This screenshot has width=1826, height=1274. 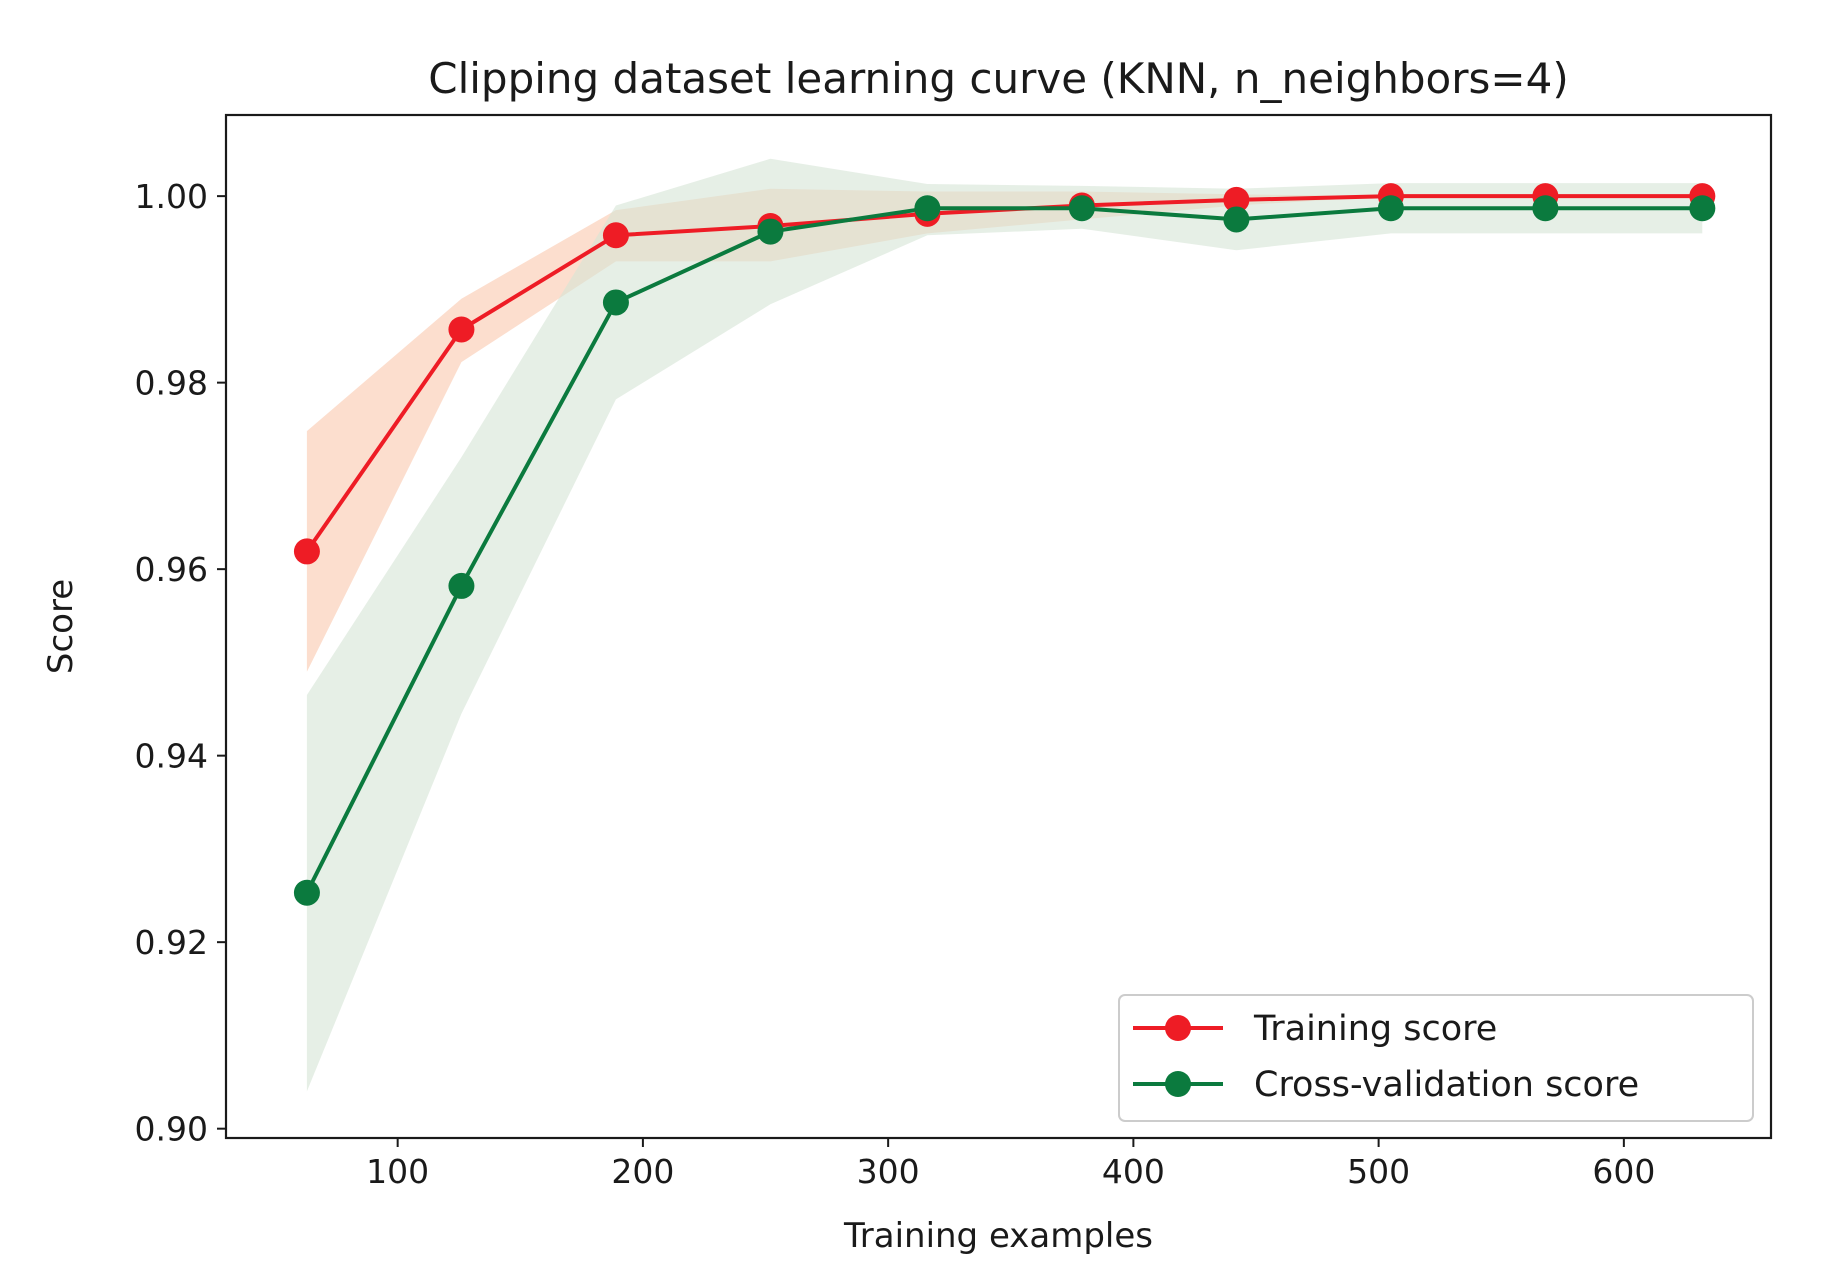 I want to click on x-tick-label: 500, so click(x=1378, y=1171).